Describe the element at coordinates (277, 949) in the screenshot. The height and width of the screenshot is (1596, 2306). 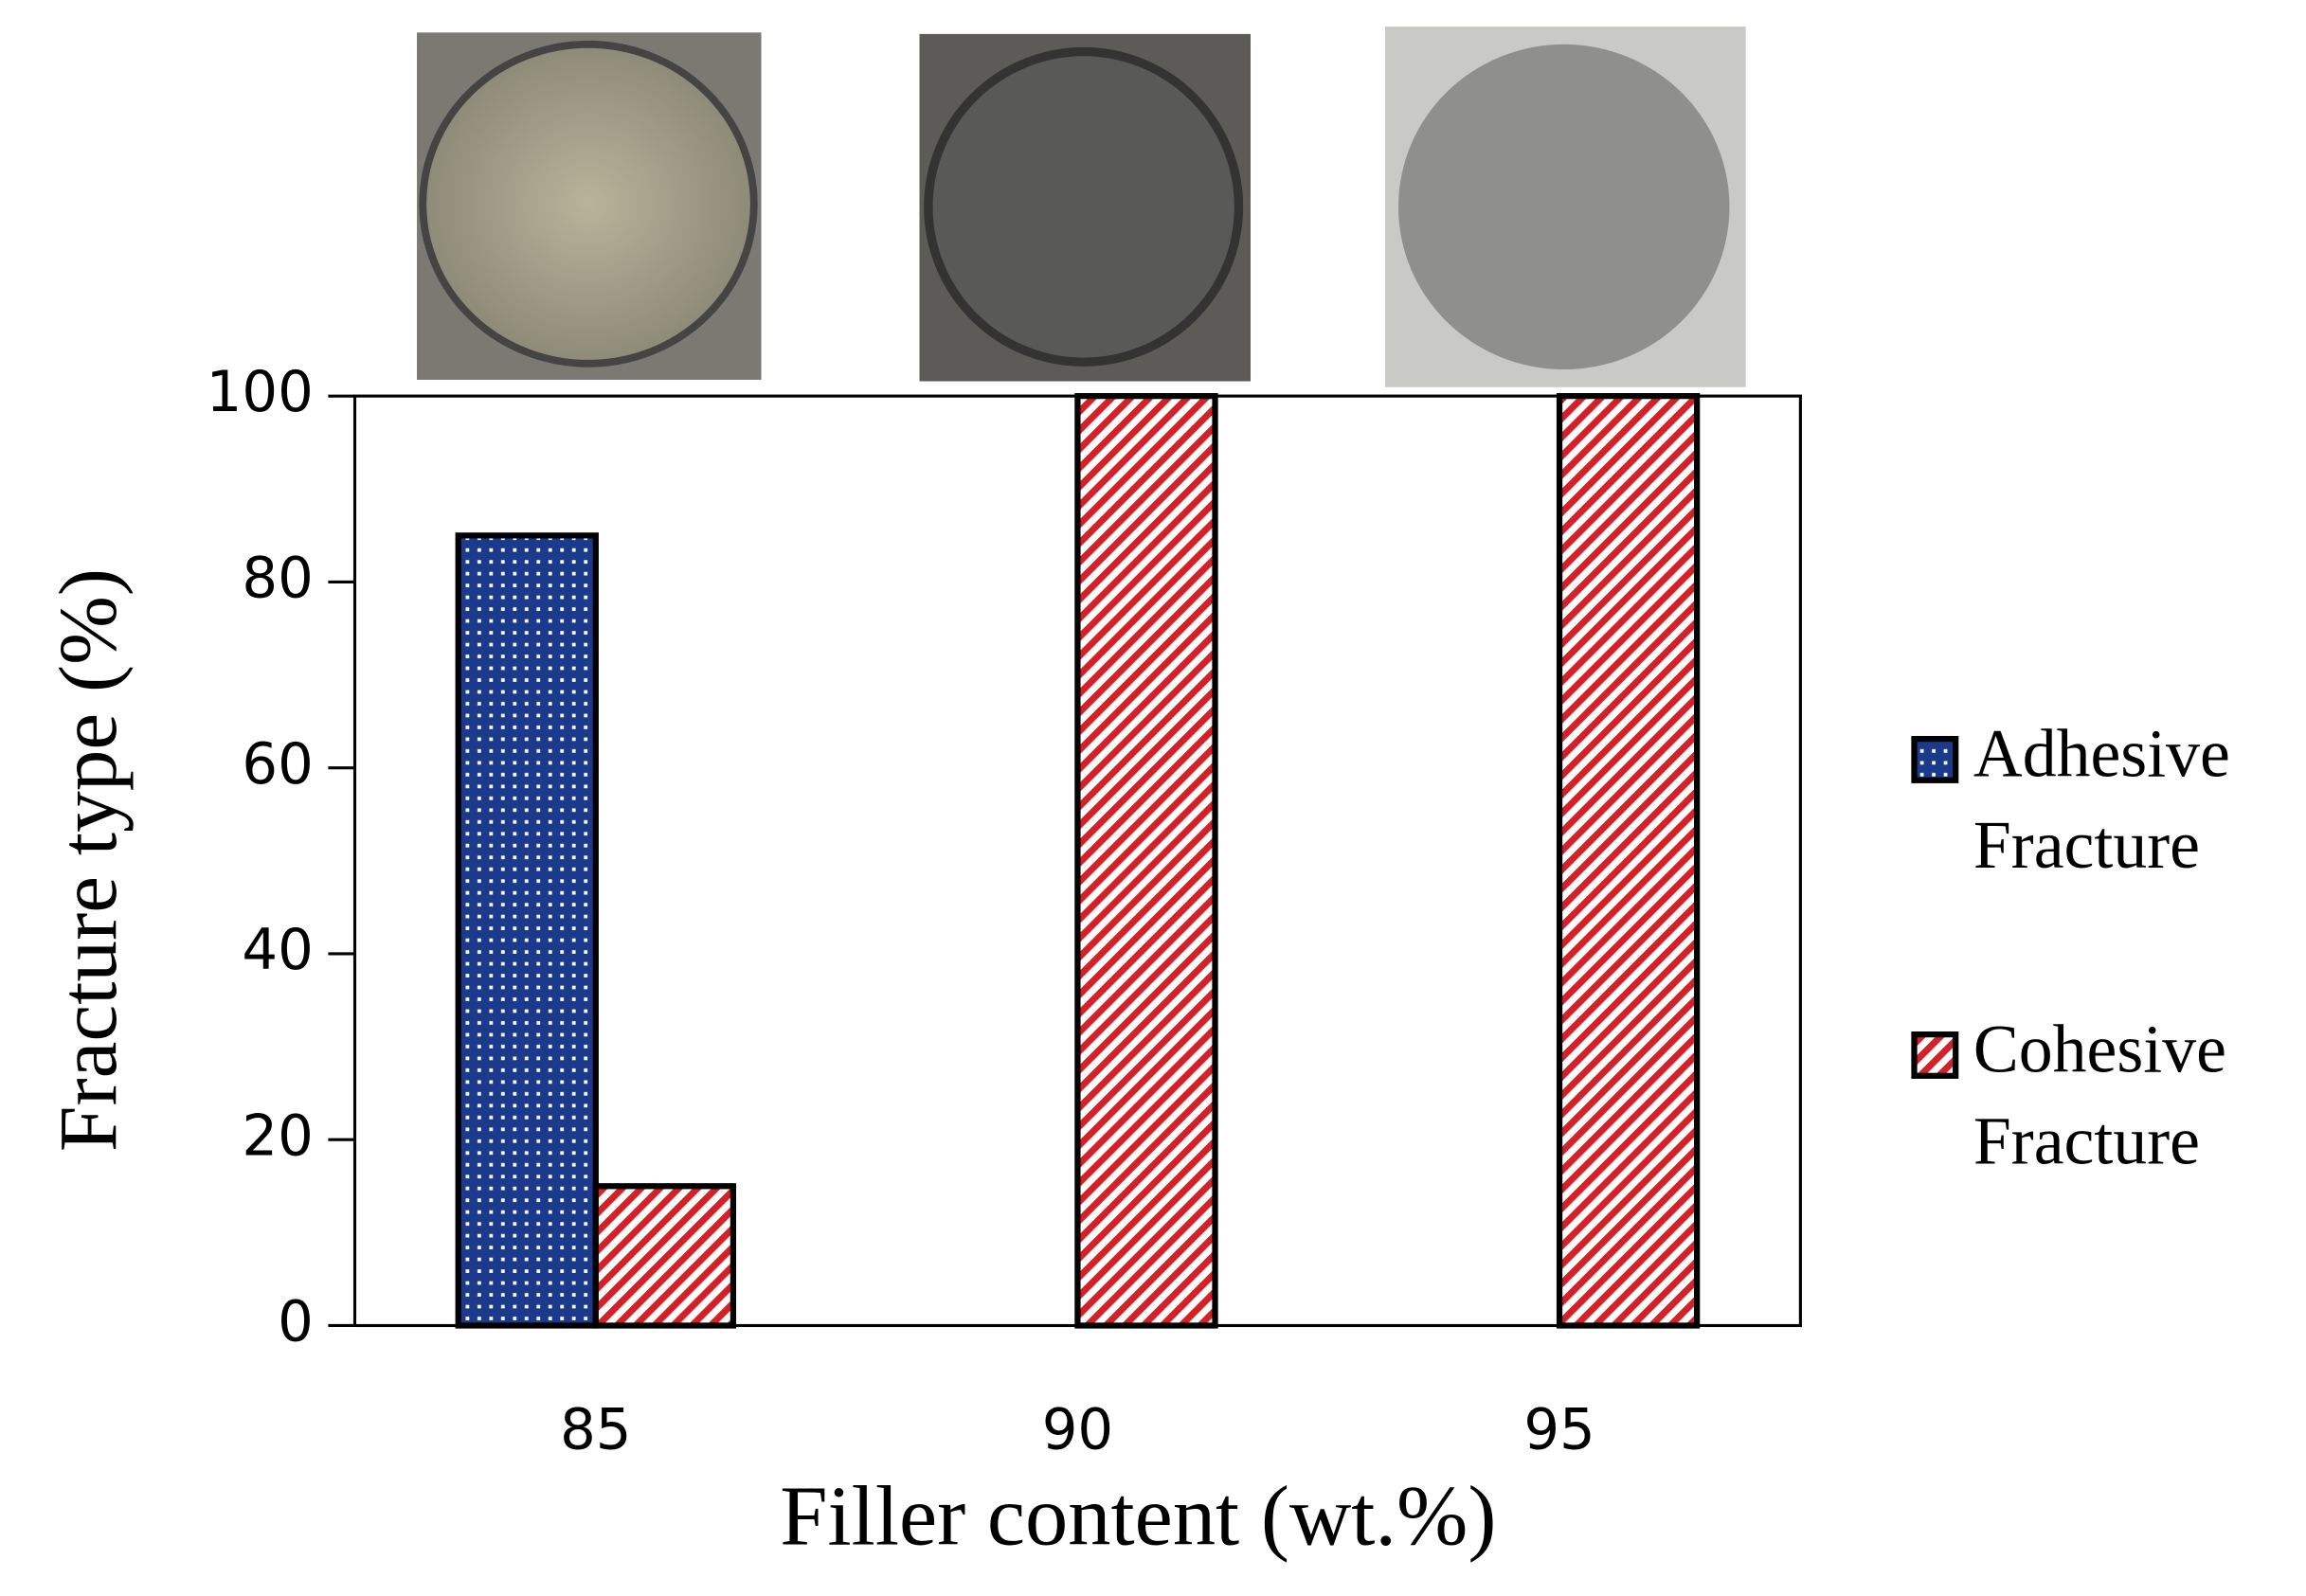
I see `y-tick-label: 40` at that location.